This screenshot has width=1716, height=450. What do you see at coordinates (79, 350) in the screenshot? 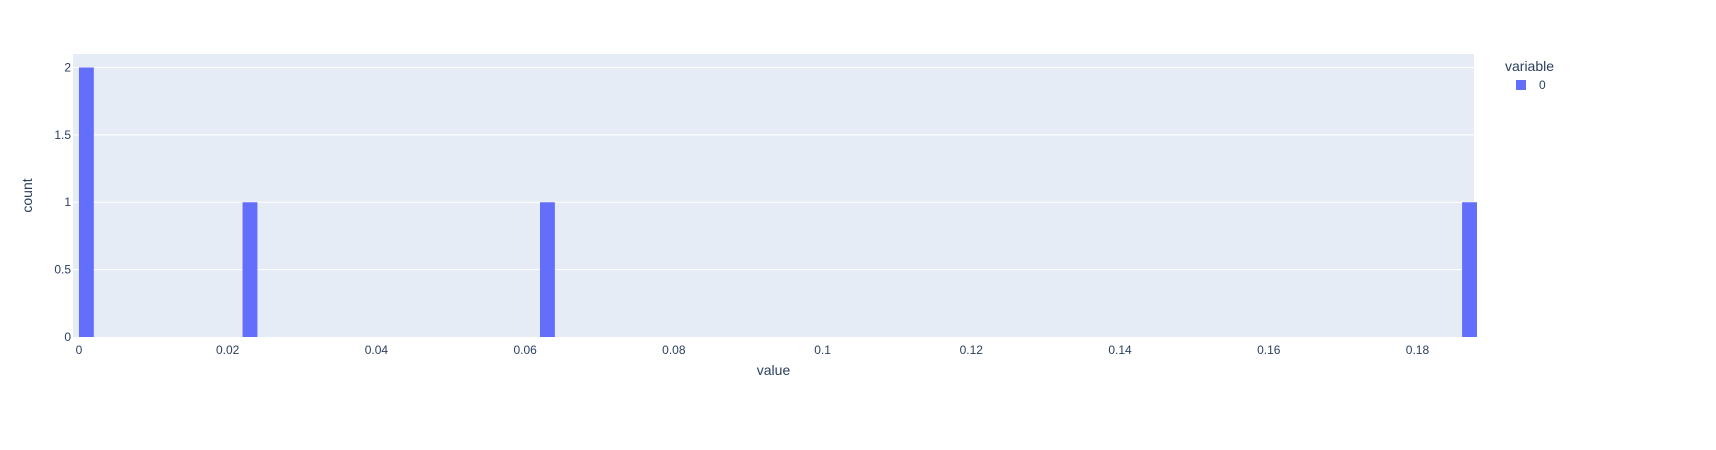
I see `x-tick-label: 0` at bounding box center [79, 350].